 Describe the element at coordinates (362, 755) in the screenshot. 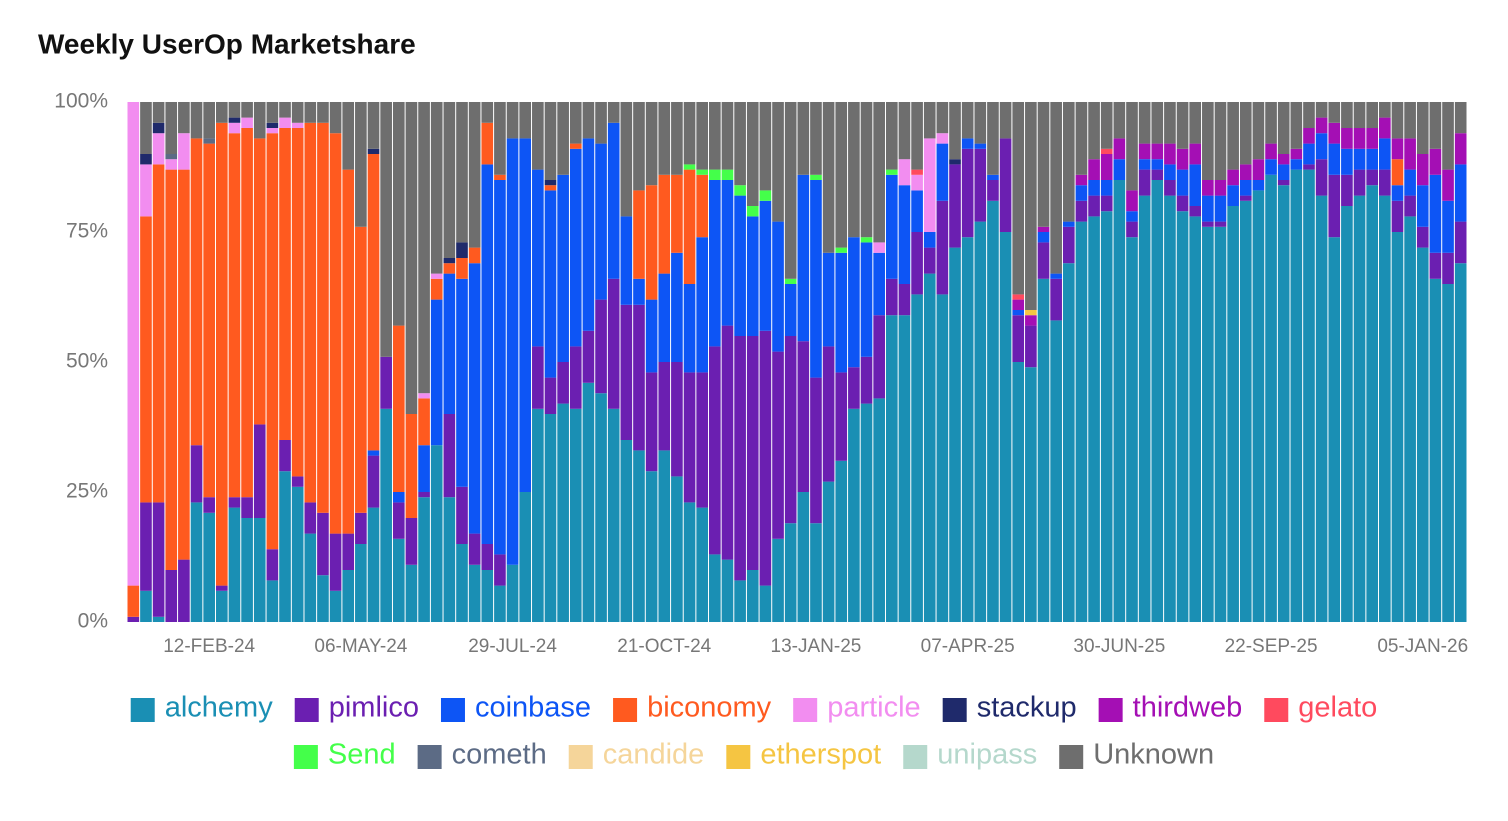

I see `legend-label: Send` at that location.